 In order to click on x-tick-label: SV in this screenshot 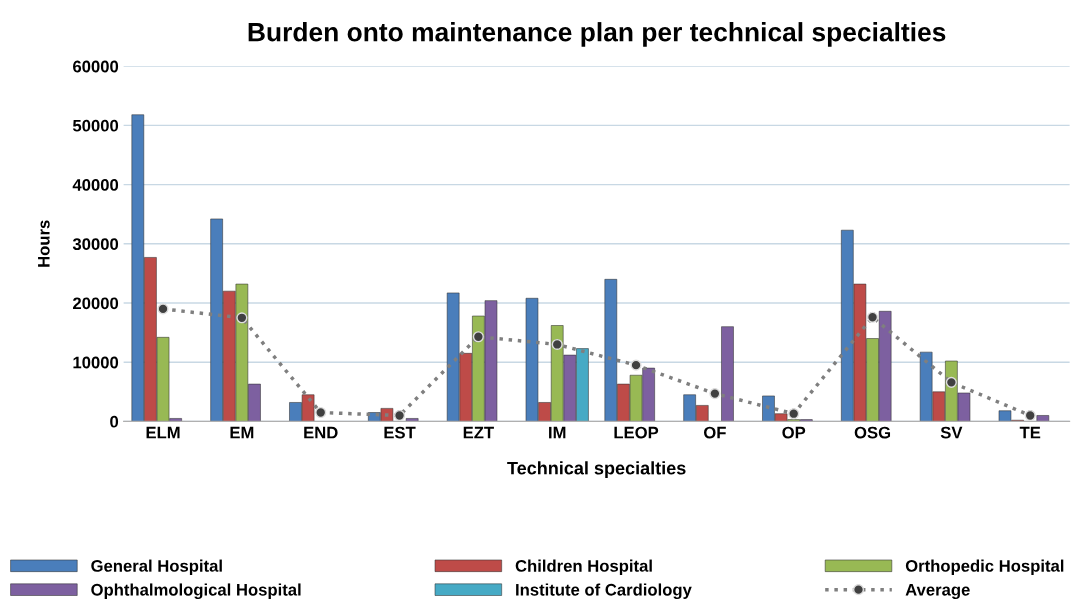, I will do `click(951, 432)`.